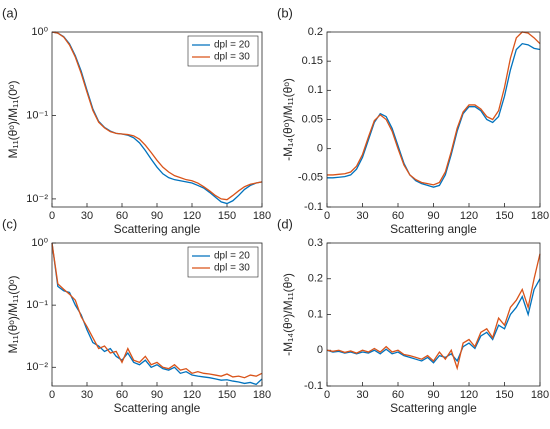 Image resolution: width=550 pixels, height=429 pixels. What do you see at coordinates (10, 12) in the screenshot?
I see `panel-label: (a)` at bounding box center [10, 12].